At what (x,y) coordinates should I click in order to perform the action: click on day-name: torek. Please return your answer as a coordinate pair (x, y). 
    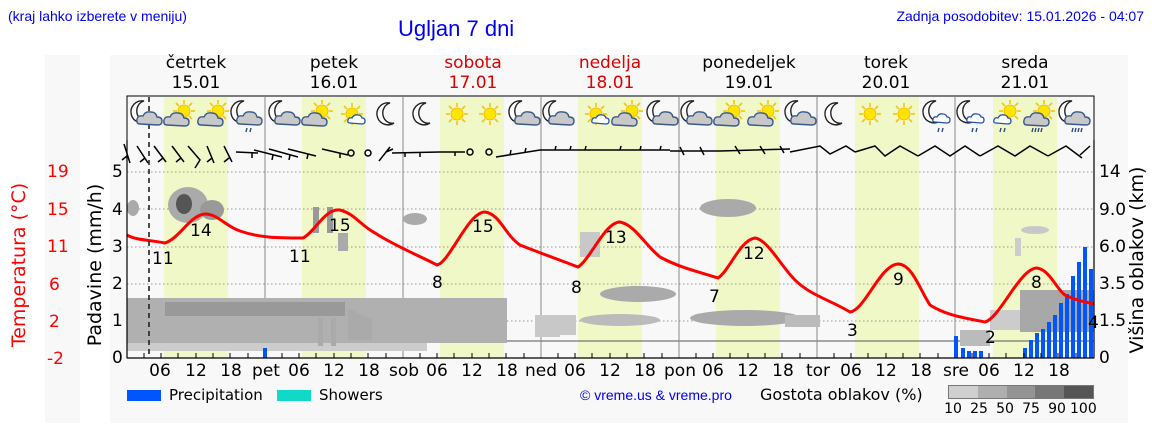
    Looking at the image, I should click on (886, 63).